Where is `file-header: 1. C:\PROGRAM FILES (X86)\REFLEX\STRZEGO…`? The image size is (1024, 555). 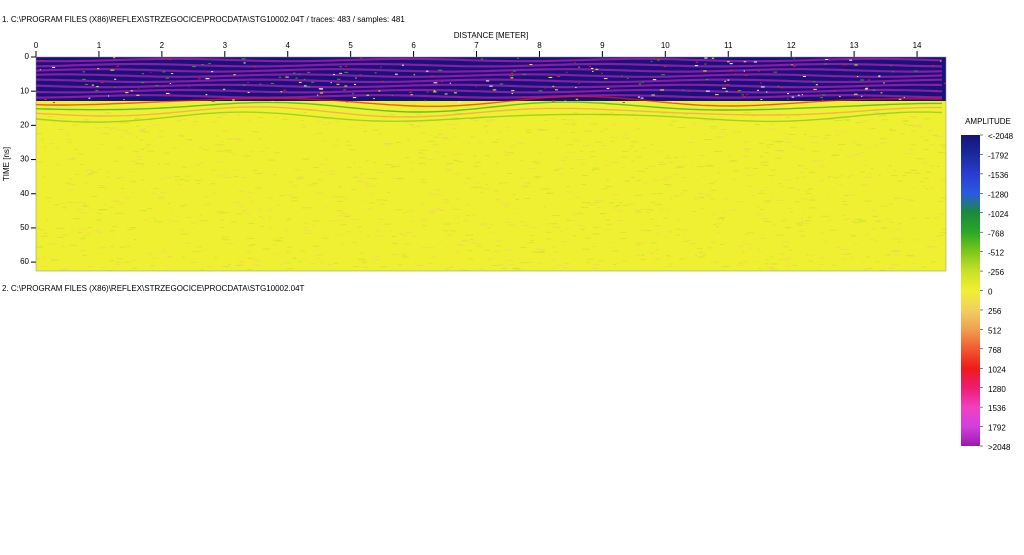
file-header: 1. C:\PROGRAM FILES (X86)\REFLEX\STRZEGO… is located at coordinates (203, 19).